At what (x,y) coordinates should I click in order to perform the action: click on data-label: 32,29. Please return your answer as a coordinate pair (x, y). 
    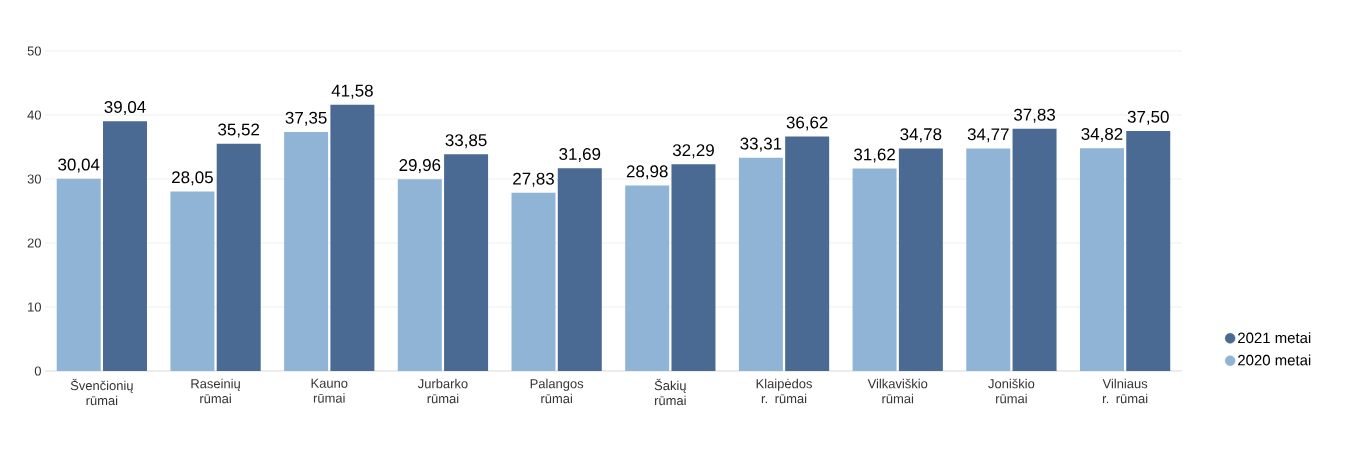
    Looking at the image, I should click on (693, 151).